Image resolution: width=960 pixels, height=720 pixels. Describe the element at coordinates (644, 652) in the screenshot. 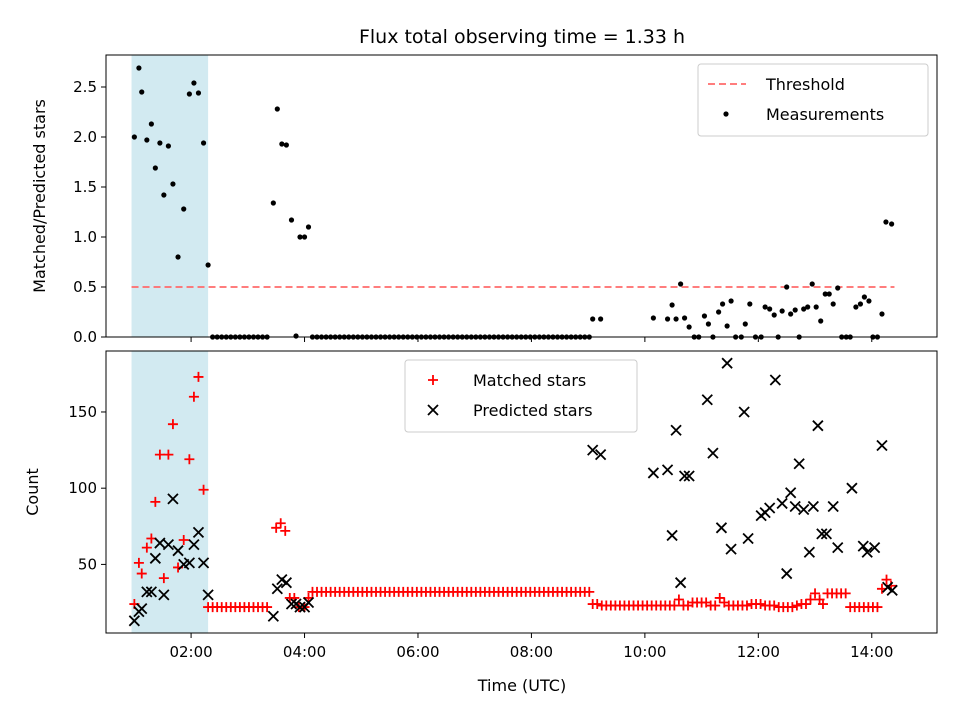

I see `x-tick-label: 10:00` at that location.